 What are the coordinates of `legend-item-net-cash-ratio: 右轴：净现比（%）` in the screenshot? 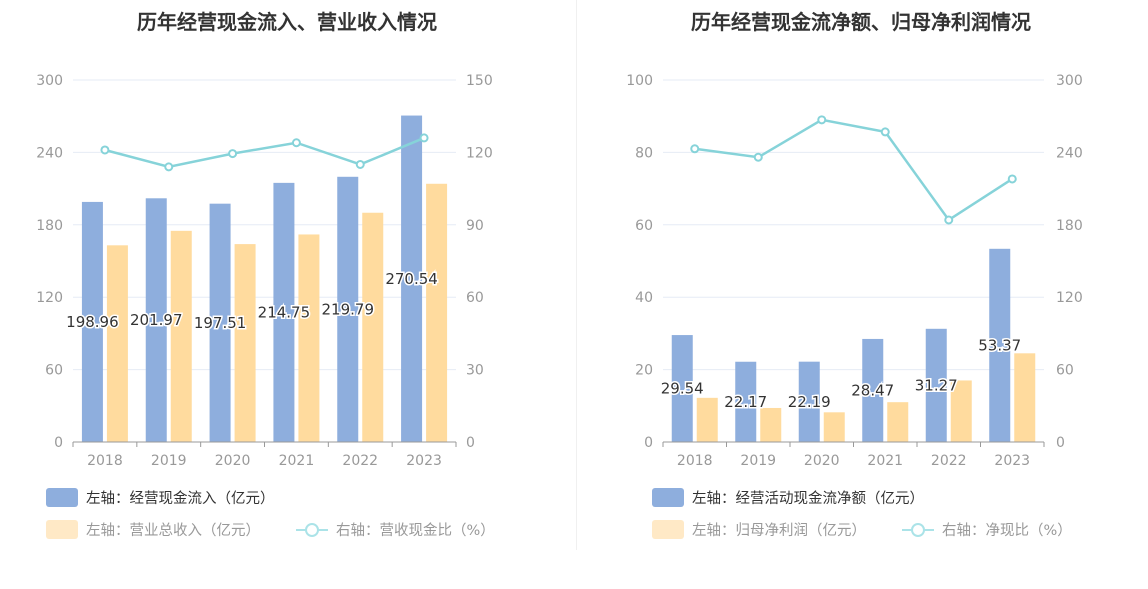 It's located at (987, 529).